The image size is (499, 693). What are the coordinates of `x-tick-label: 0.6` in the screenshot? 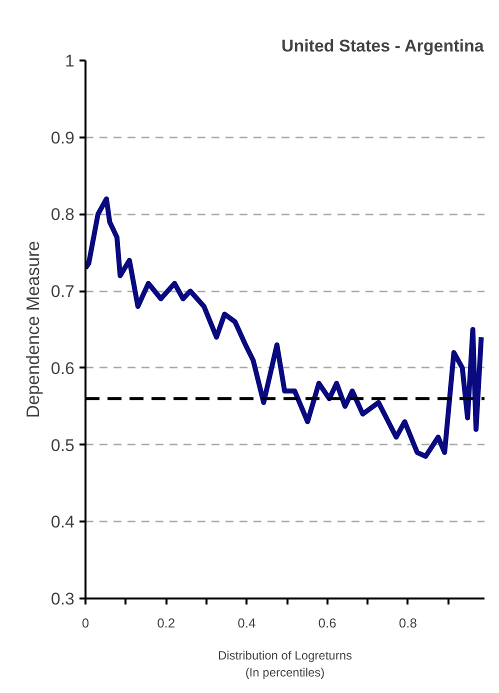 It's located at (327, 623).